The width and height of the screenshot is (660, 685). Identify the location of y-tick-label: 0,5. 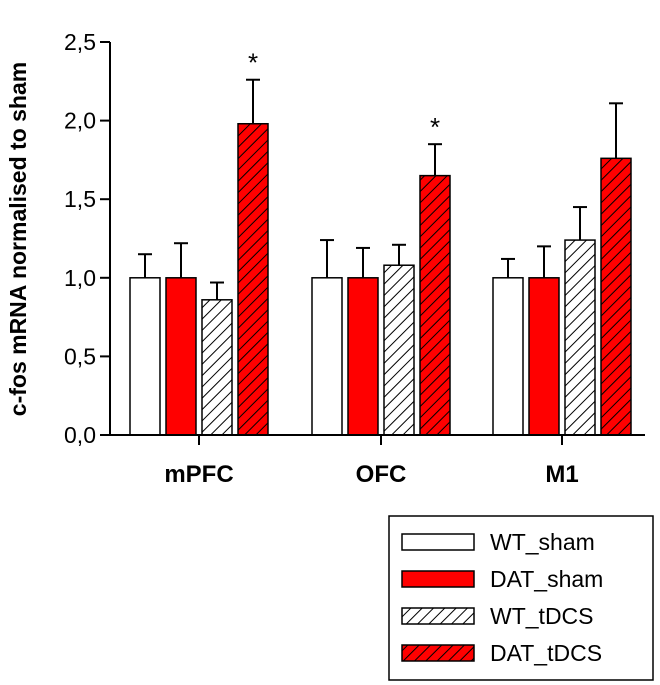
(80, 356).